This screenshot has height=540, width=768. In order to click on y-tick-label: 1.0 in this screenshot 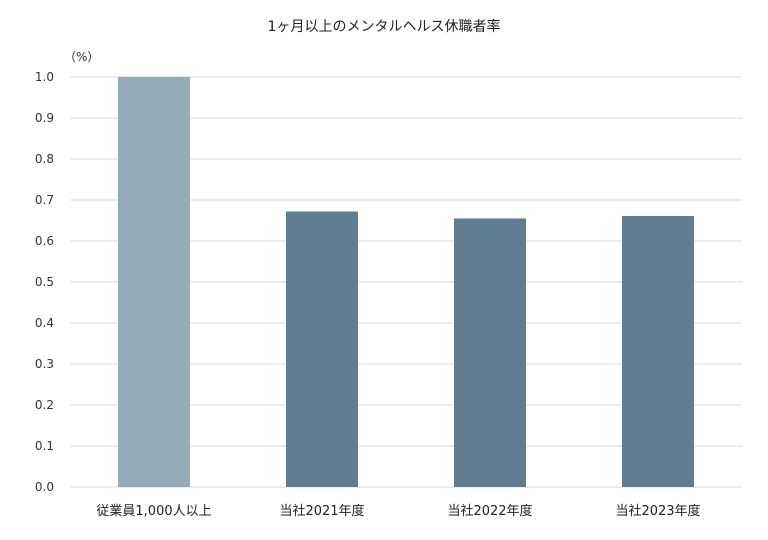, I will do `click(44, 77)`.